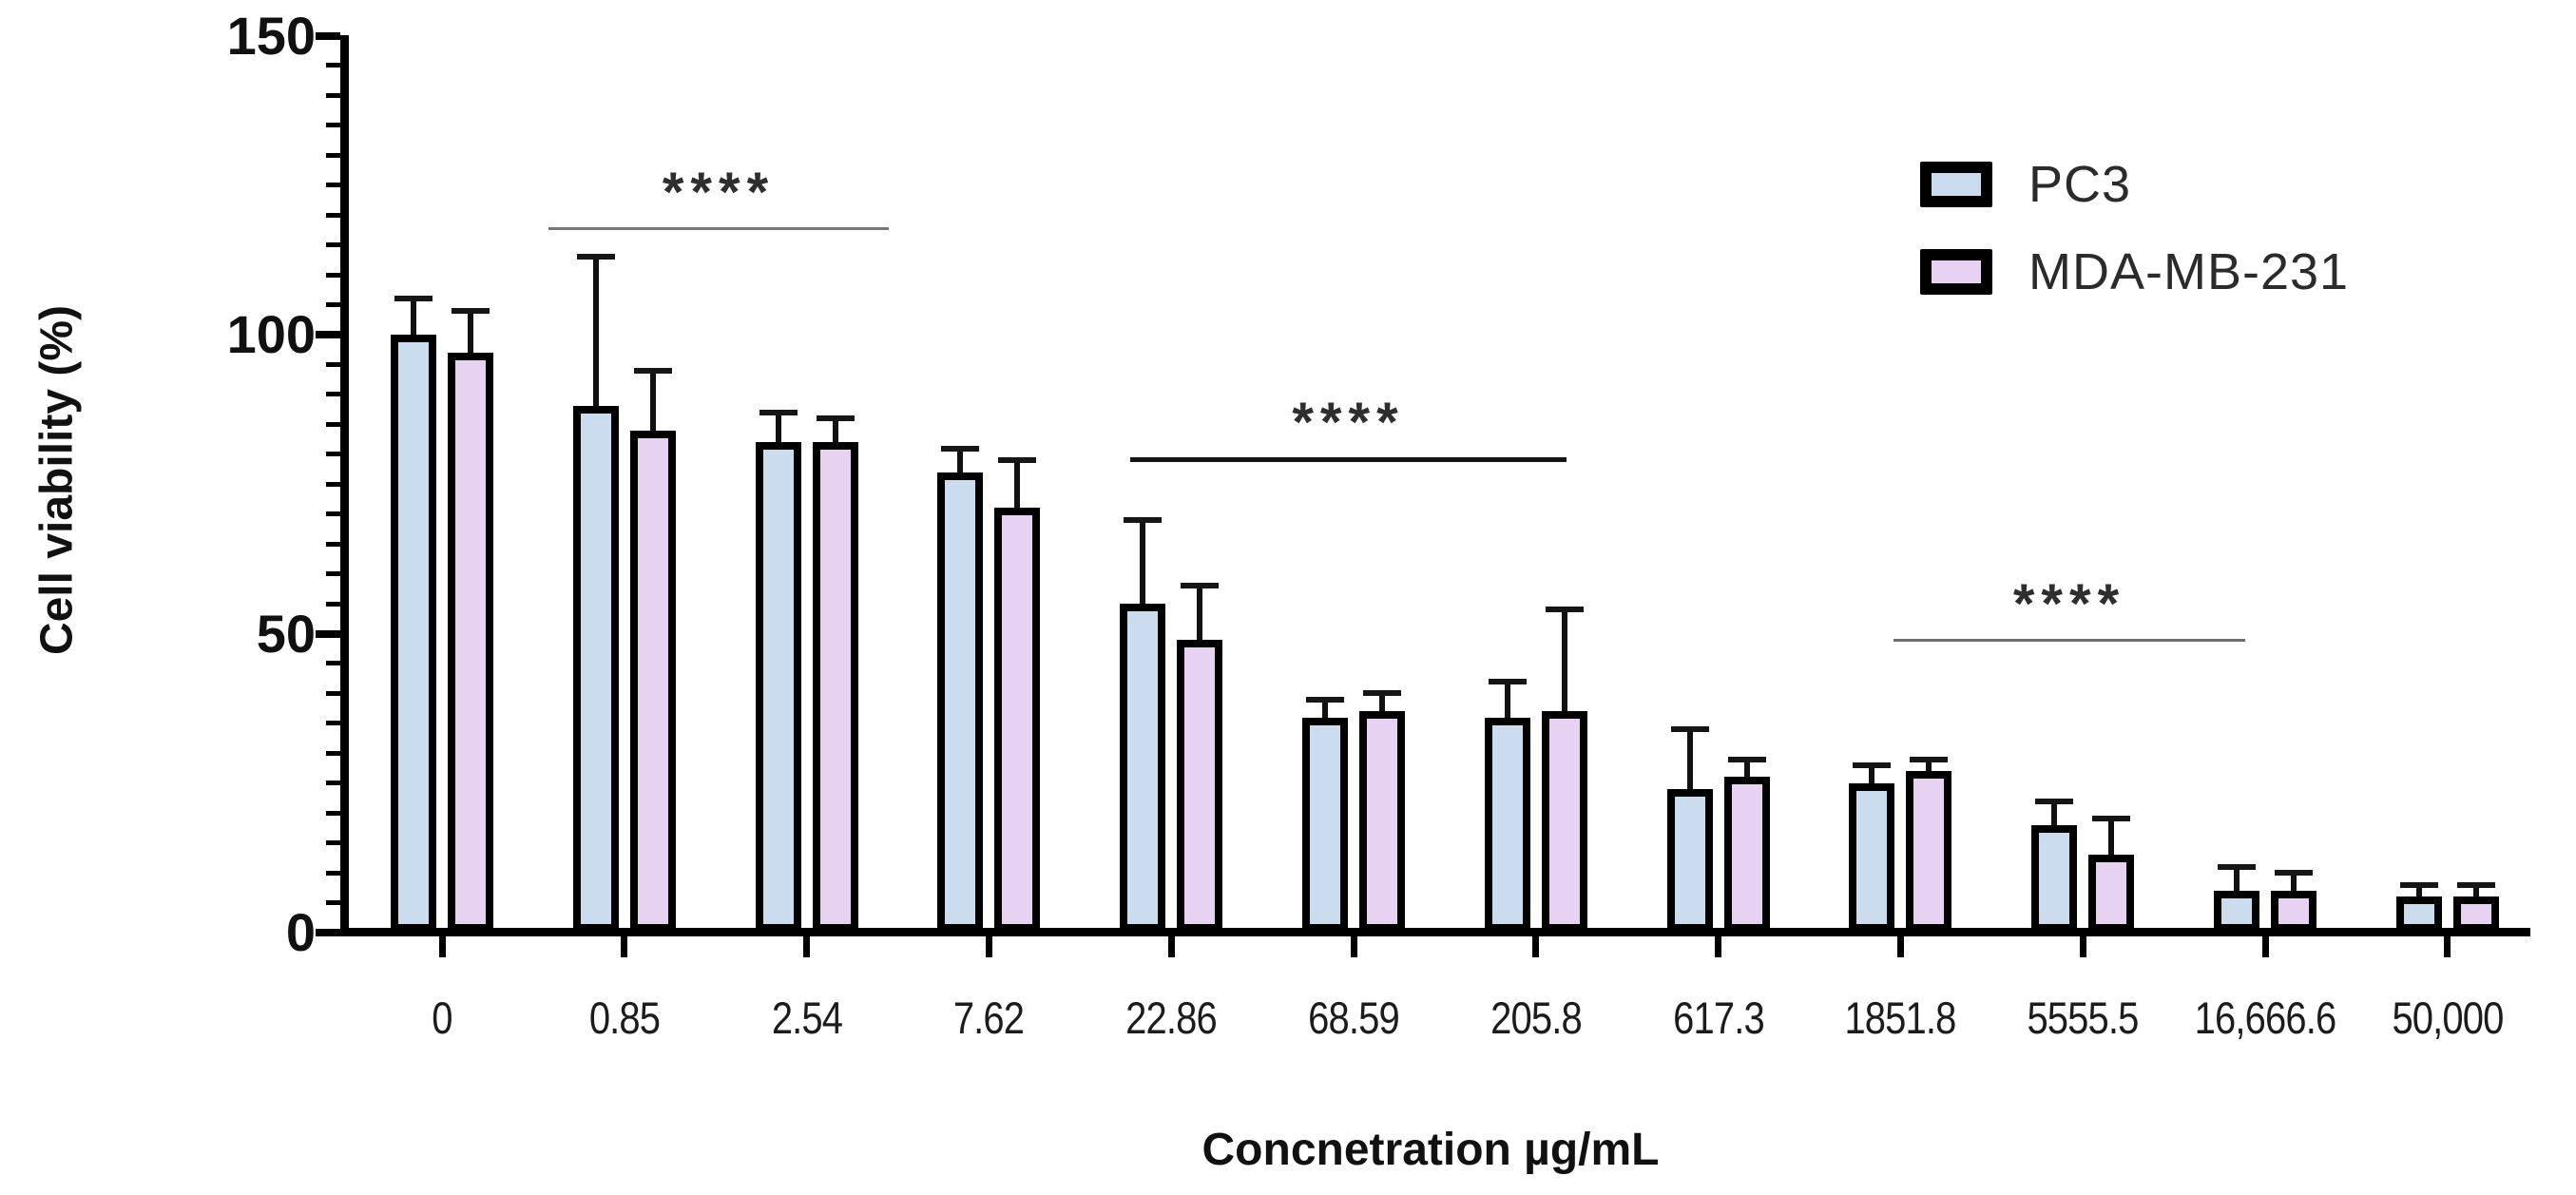  Describe the element at coordinates (1690, 860) in the screenshot. I see `bar-pc3-617.3` at that location.